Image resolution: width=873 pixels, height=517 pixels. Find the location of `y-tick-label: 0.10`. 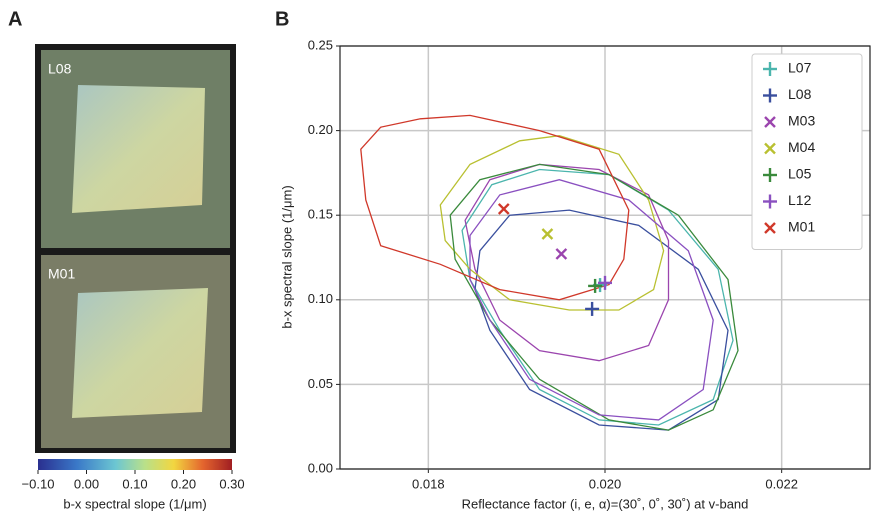

y-tick-label: 0.10 is located at coordinates (320, 298).